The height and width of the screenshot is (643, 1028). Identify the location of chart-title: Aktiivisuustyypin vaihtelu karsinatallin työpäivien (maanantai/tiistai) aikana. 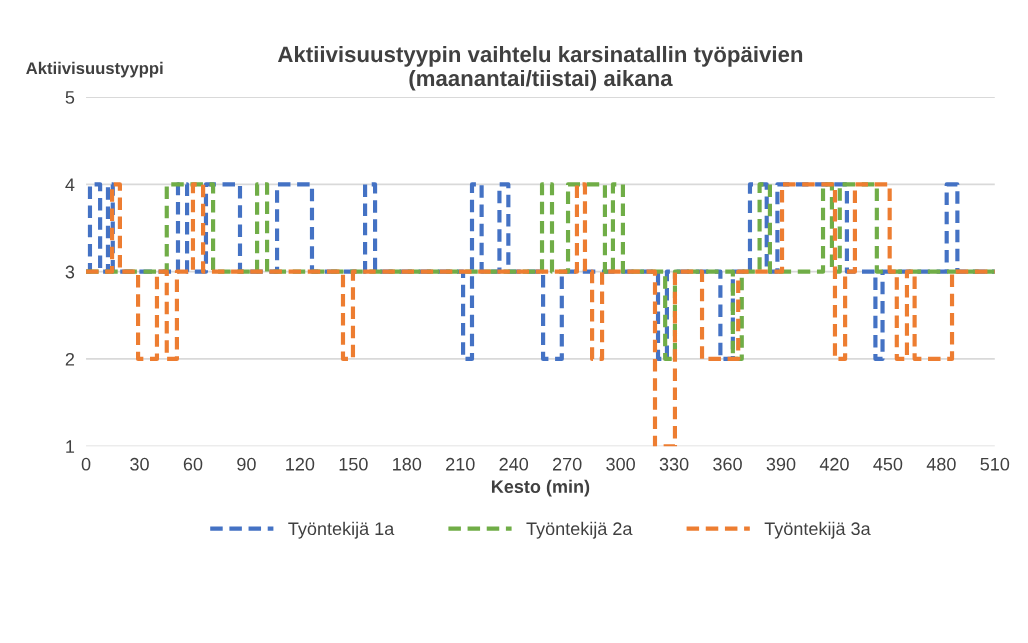
(540, 68).